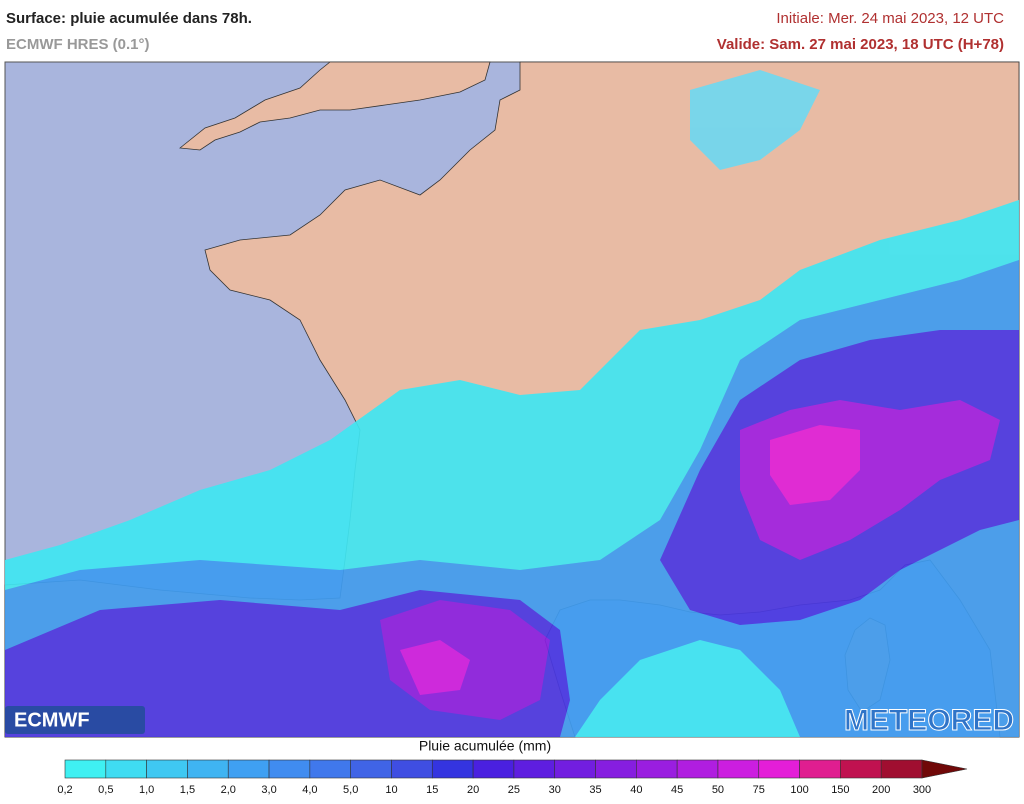 The height and width of the screenshot is (804, 1024). I want to click on rain-peak, so click(815, 465).